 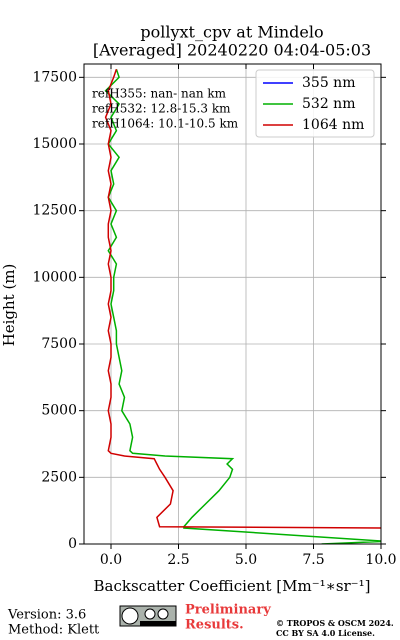 I want to click on method: Method: Klett, so click(x=54, y=630).